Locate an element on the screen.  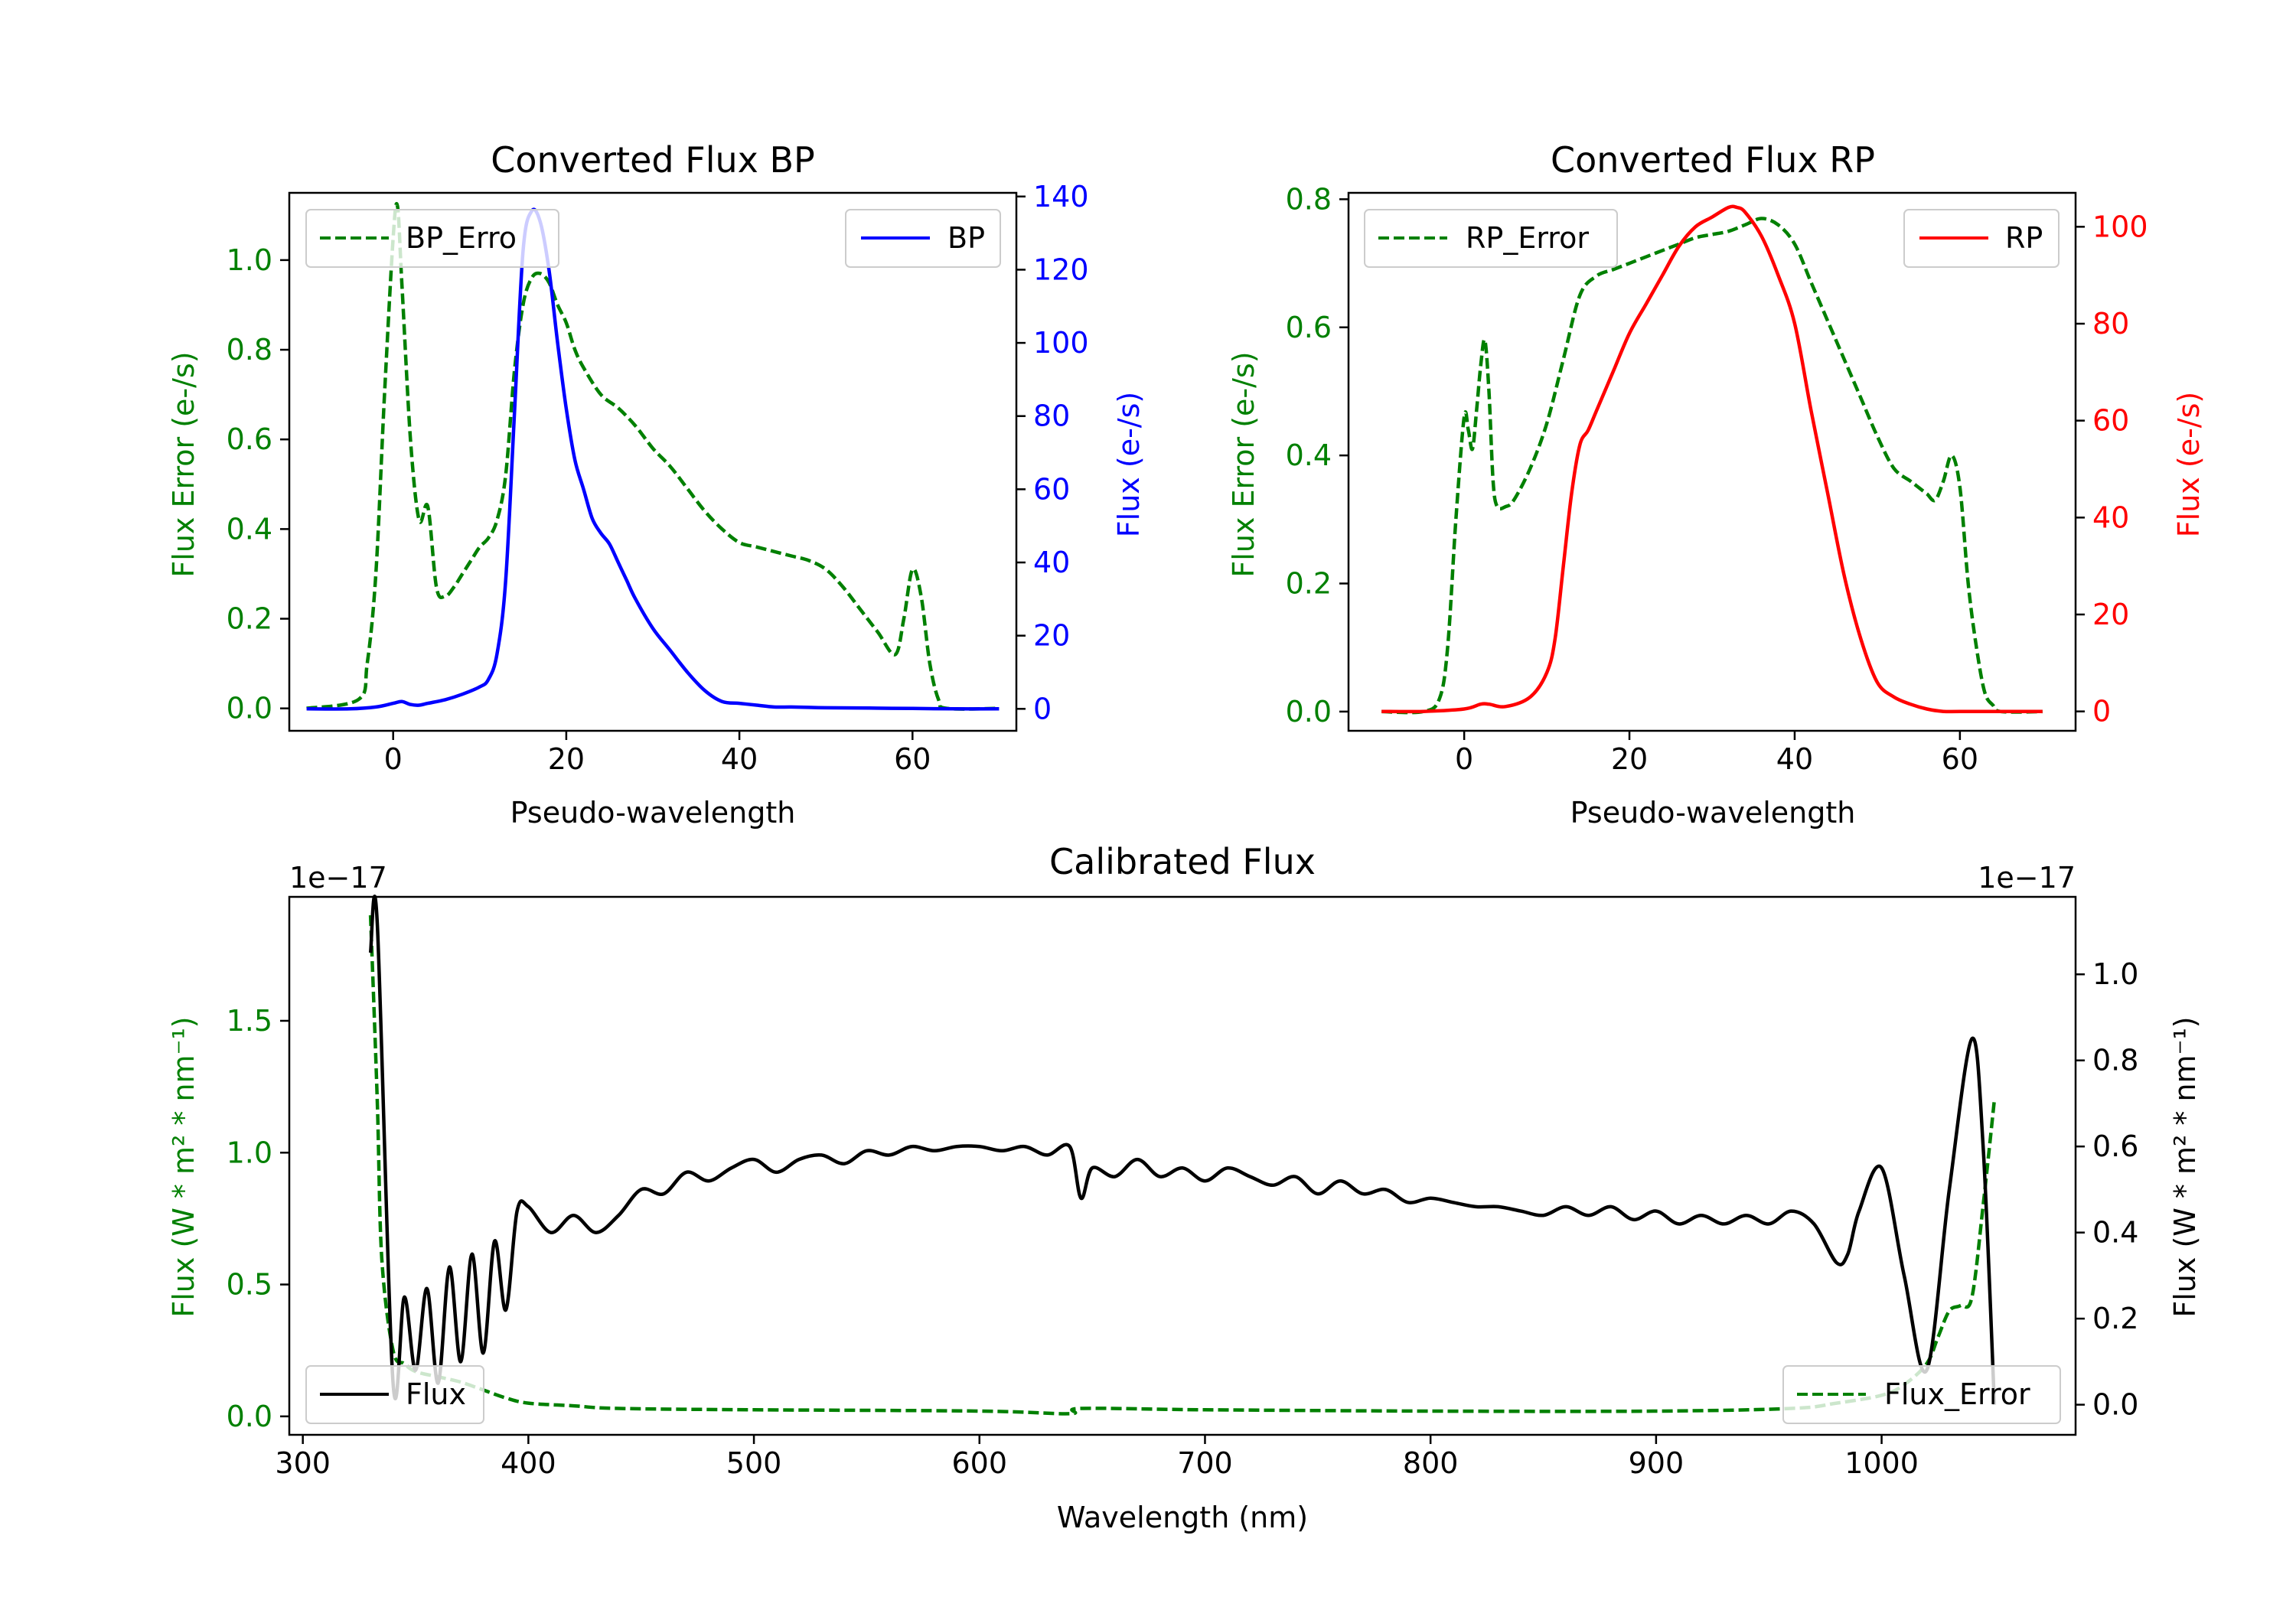
legend-label-flux: Flux is located at coordinates (436, 1394).